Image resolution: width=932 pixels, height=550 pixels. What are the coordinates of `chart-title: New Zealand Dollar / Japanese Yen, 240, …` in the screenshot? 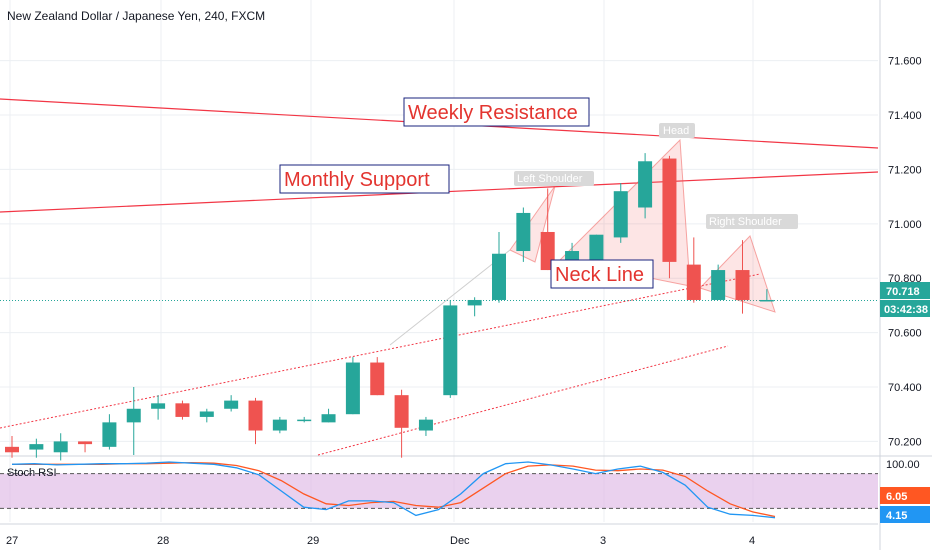 It's located at (136, 16).